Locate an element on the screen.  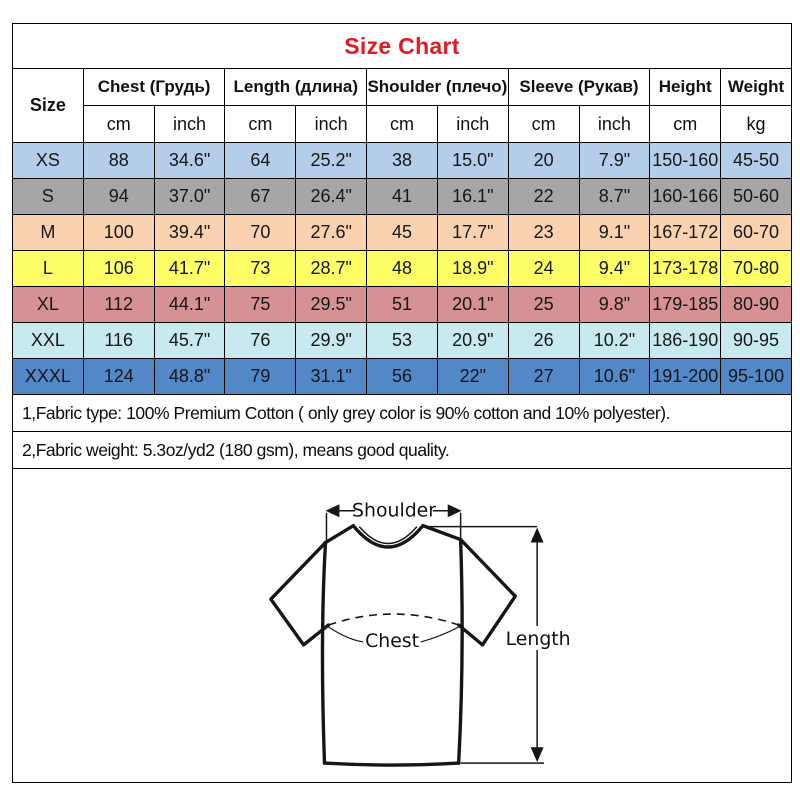
size-cell: L is located at coordinates (48, 268).